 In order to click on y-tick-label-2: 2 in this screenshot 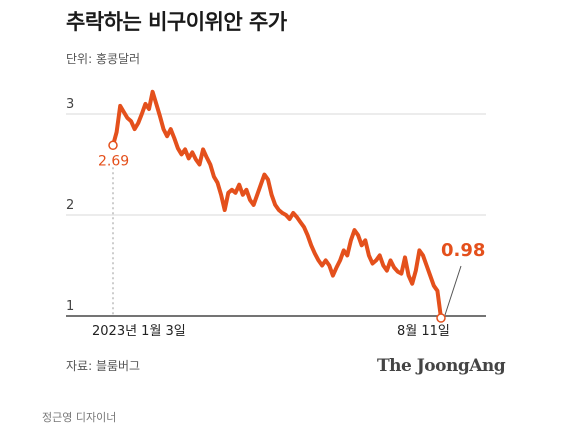, I will do `click(70, 205)`.